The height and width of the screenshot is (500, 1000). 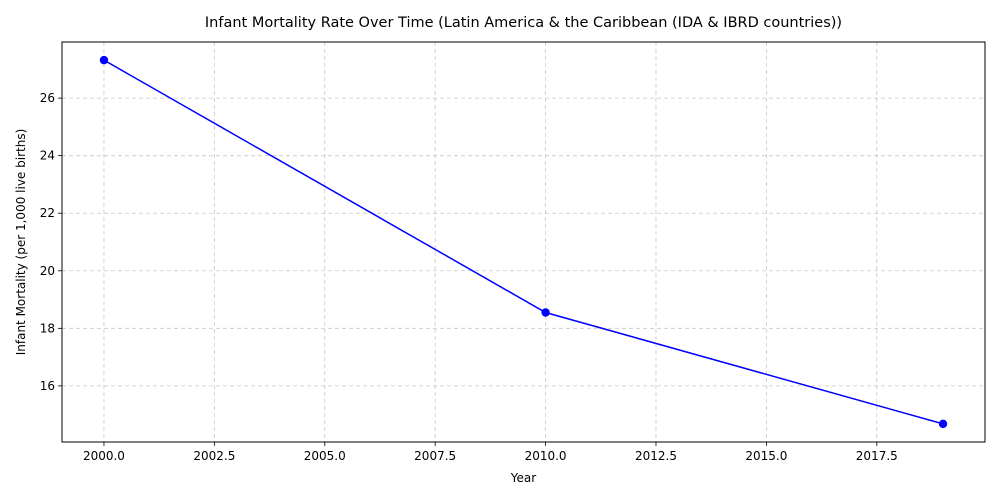 I want to click on x-tick-label: 2012.5, so click(x=656, y=456).